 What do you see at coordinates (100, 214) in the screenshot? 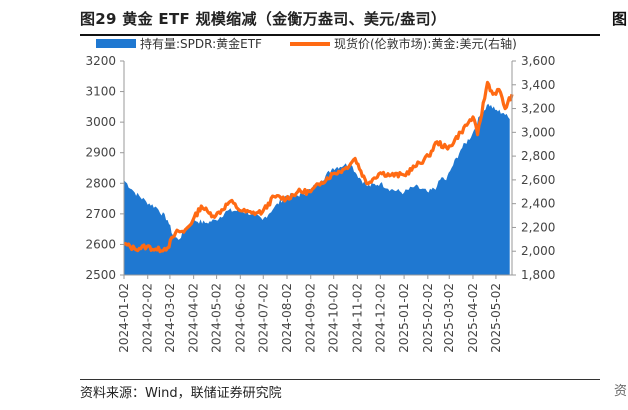
I see `left-tick-label: 2700` at bounding box center [100, 214].